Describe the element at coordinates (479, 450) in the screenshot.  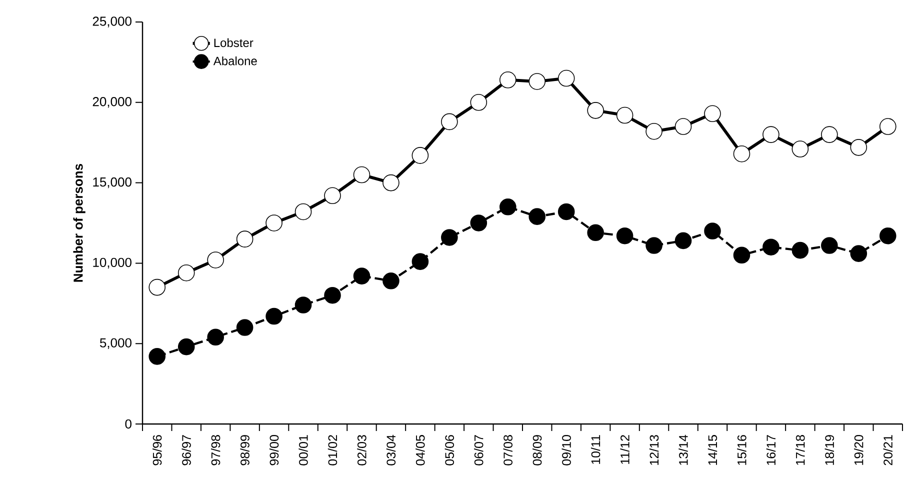
I see `x-tick-label: 06/07` at that location.